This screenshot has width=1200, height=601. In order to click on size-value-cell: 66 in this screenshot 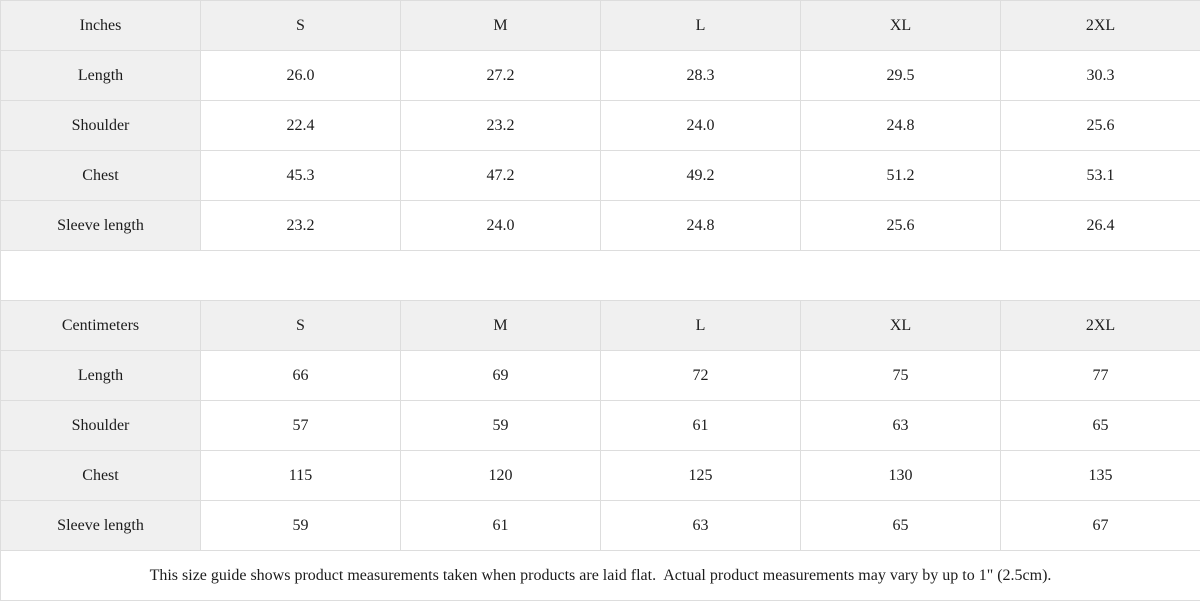, I will do `click(301, 376)`.